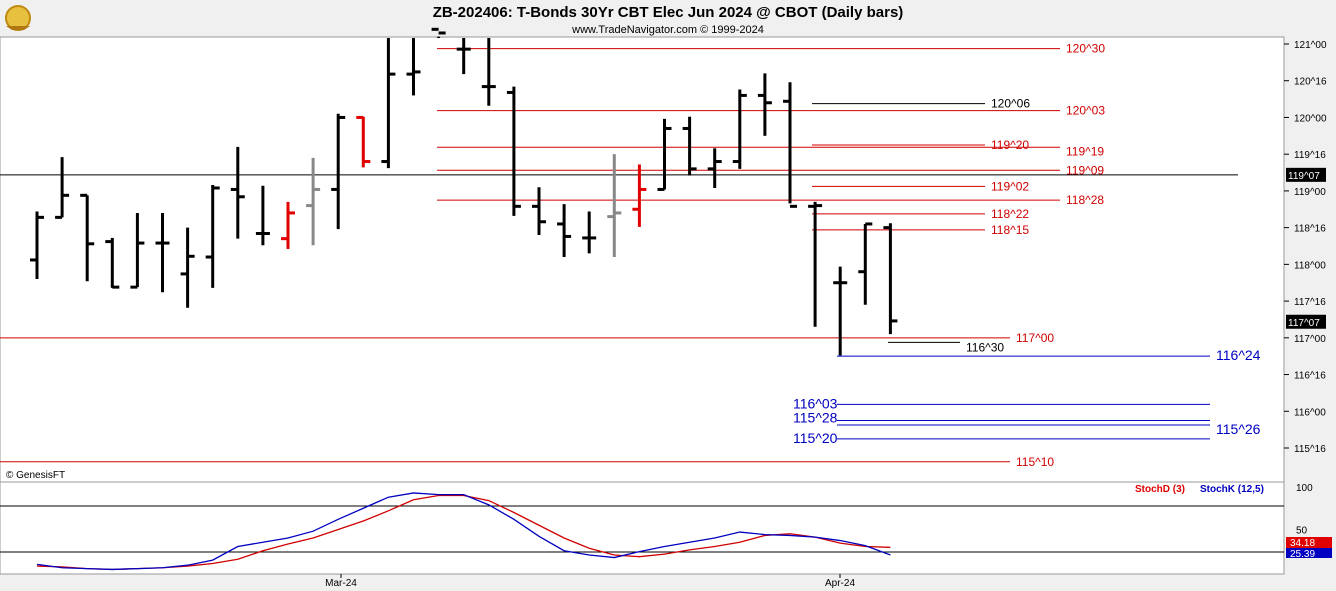 The height and width of the screenshot is (591, 1336). Describe the element at coordinates (18, 18) in the screenshot. I see `logo` at that location.